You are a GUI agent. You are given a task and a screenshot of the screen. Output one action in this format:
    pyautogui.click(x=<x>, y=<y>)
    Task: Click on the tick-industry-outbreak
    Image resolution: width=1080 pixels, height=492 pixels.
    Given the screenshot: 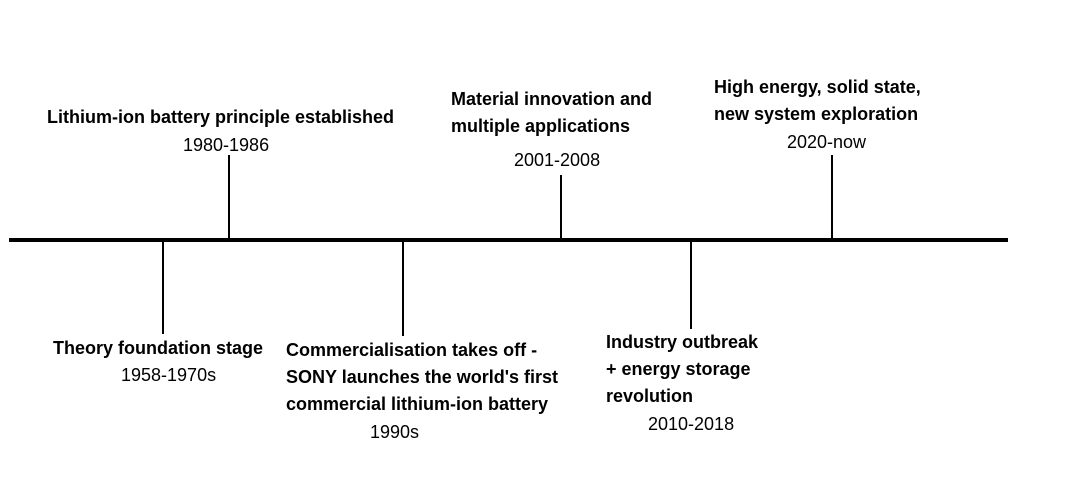 What is the action you would take?
    pyautogui.click(x=691, y=284)
    